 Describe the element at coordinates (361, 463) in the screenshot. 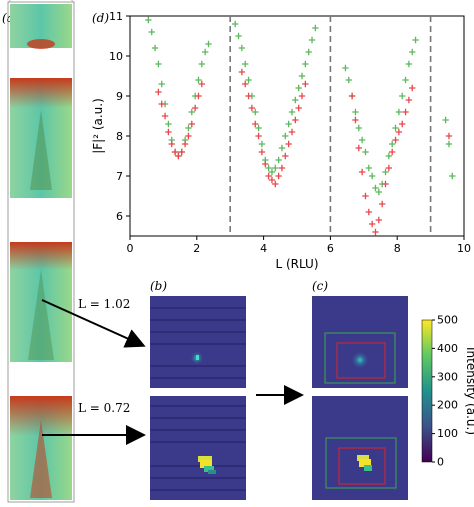

I see `roi-outer` at that location.